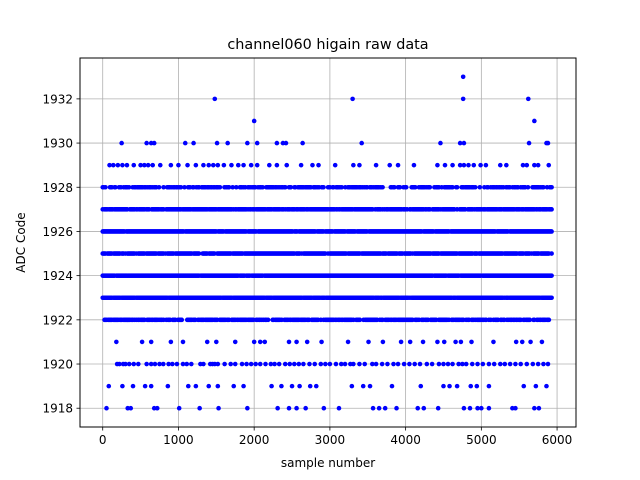 This screenshot has height=480, width=640. Describe the element at coordinates (330, 440) in the screenshot. I see `x-tick-label: 3000` at that location.